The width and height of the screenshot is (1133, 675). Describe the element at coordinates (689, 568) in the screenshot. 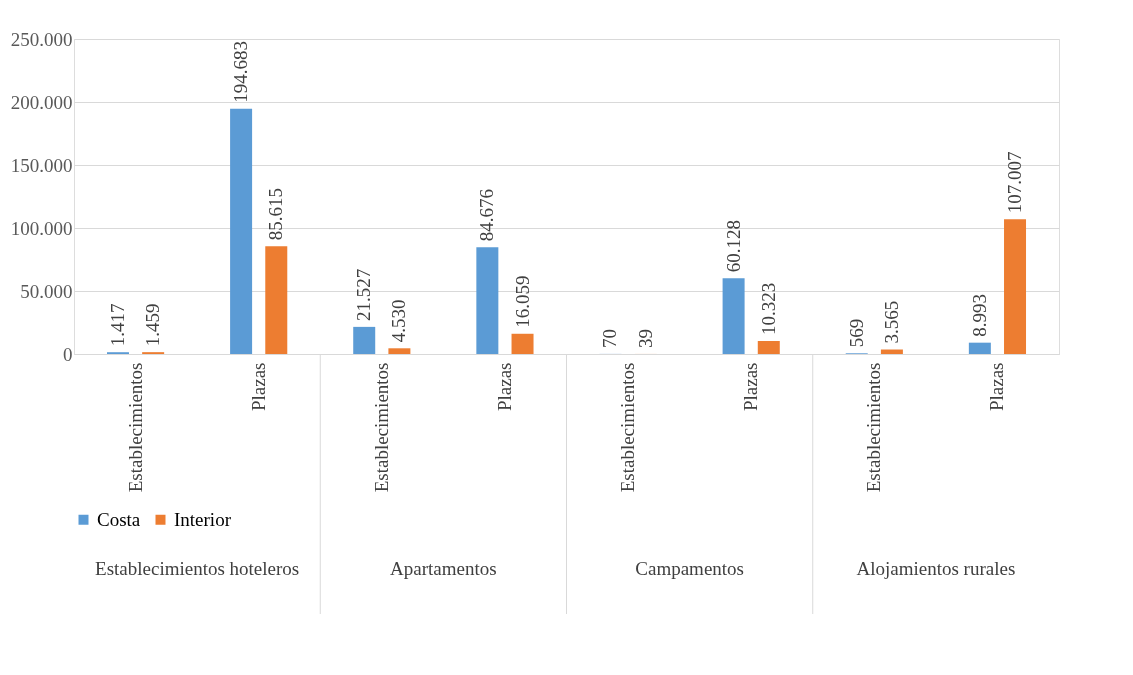

I see `text: Campamentos` at that location.